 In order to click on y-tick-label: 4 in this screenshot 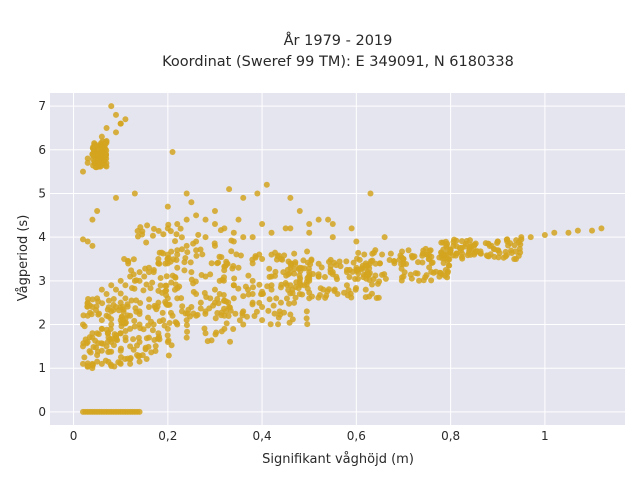, I will do `click(42, 237)`.